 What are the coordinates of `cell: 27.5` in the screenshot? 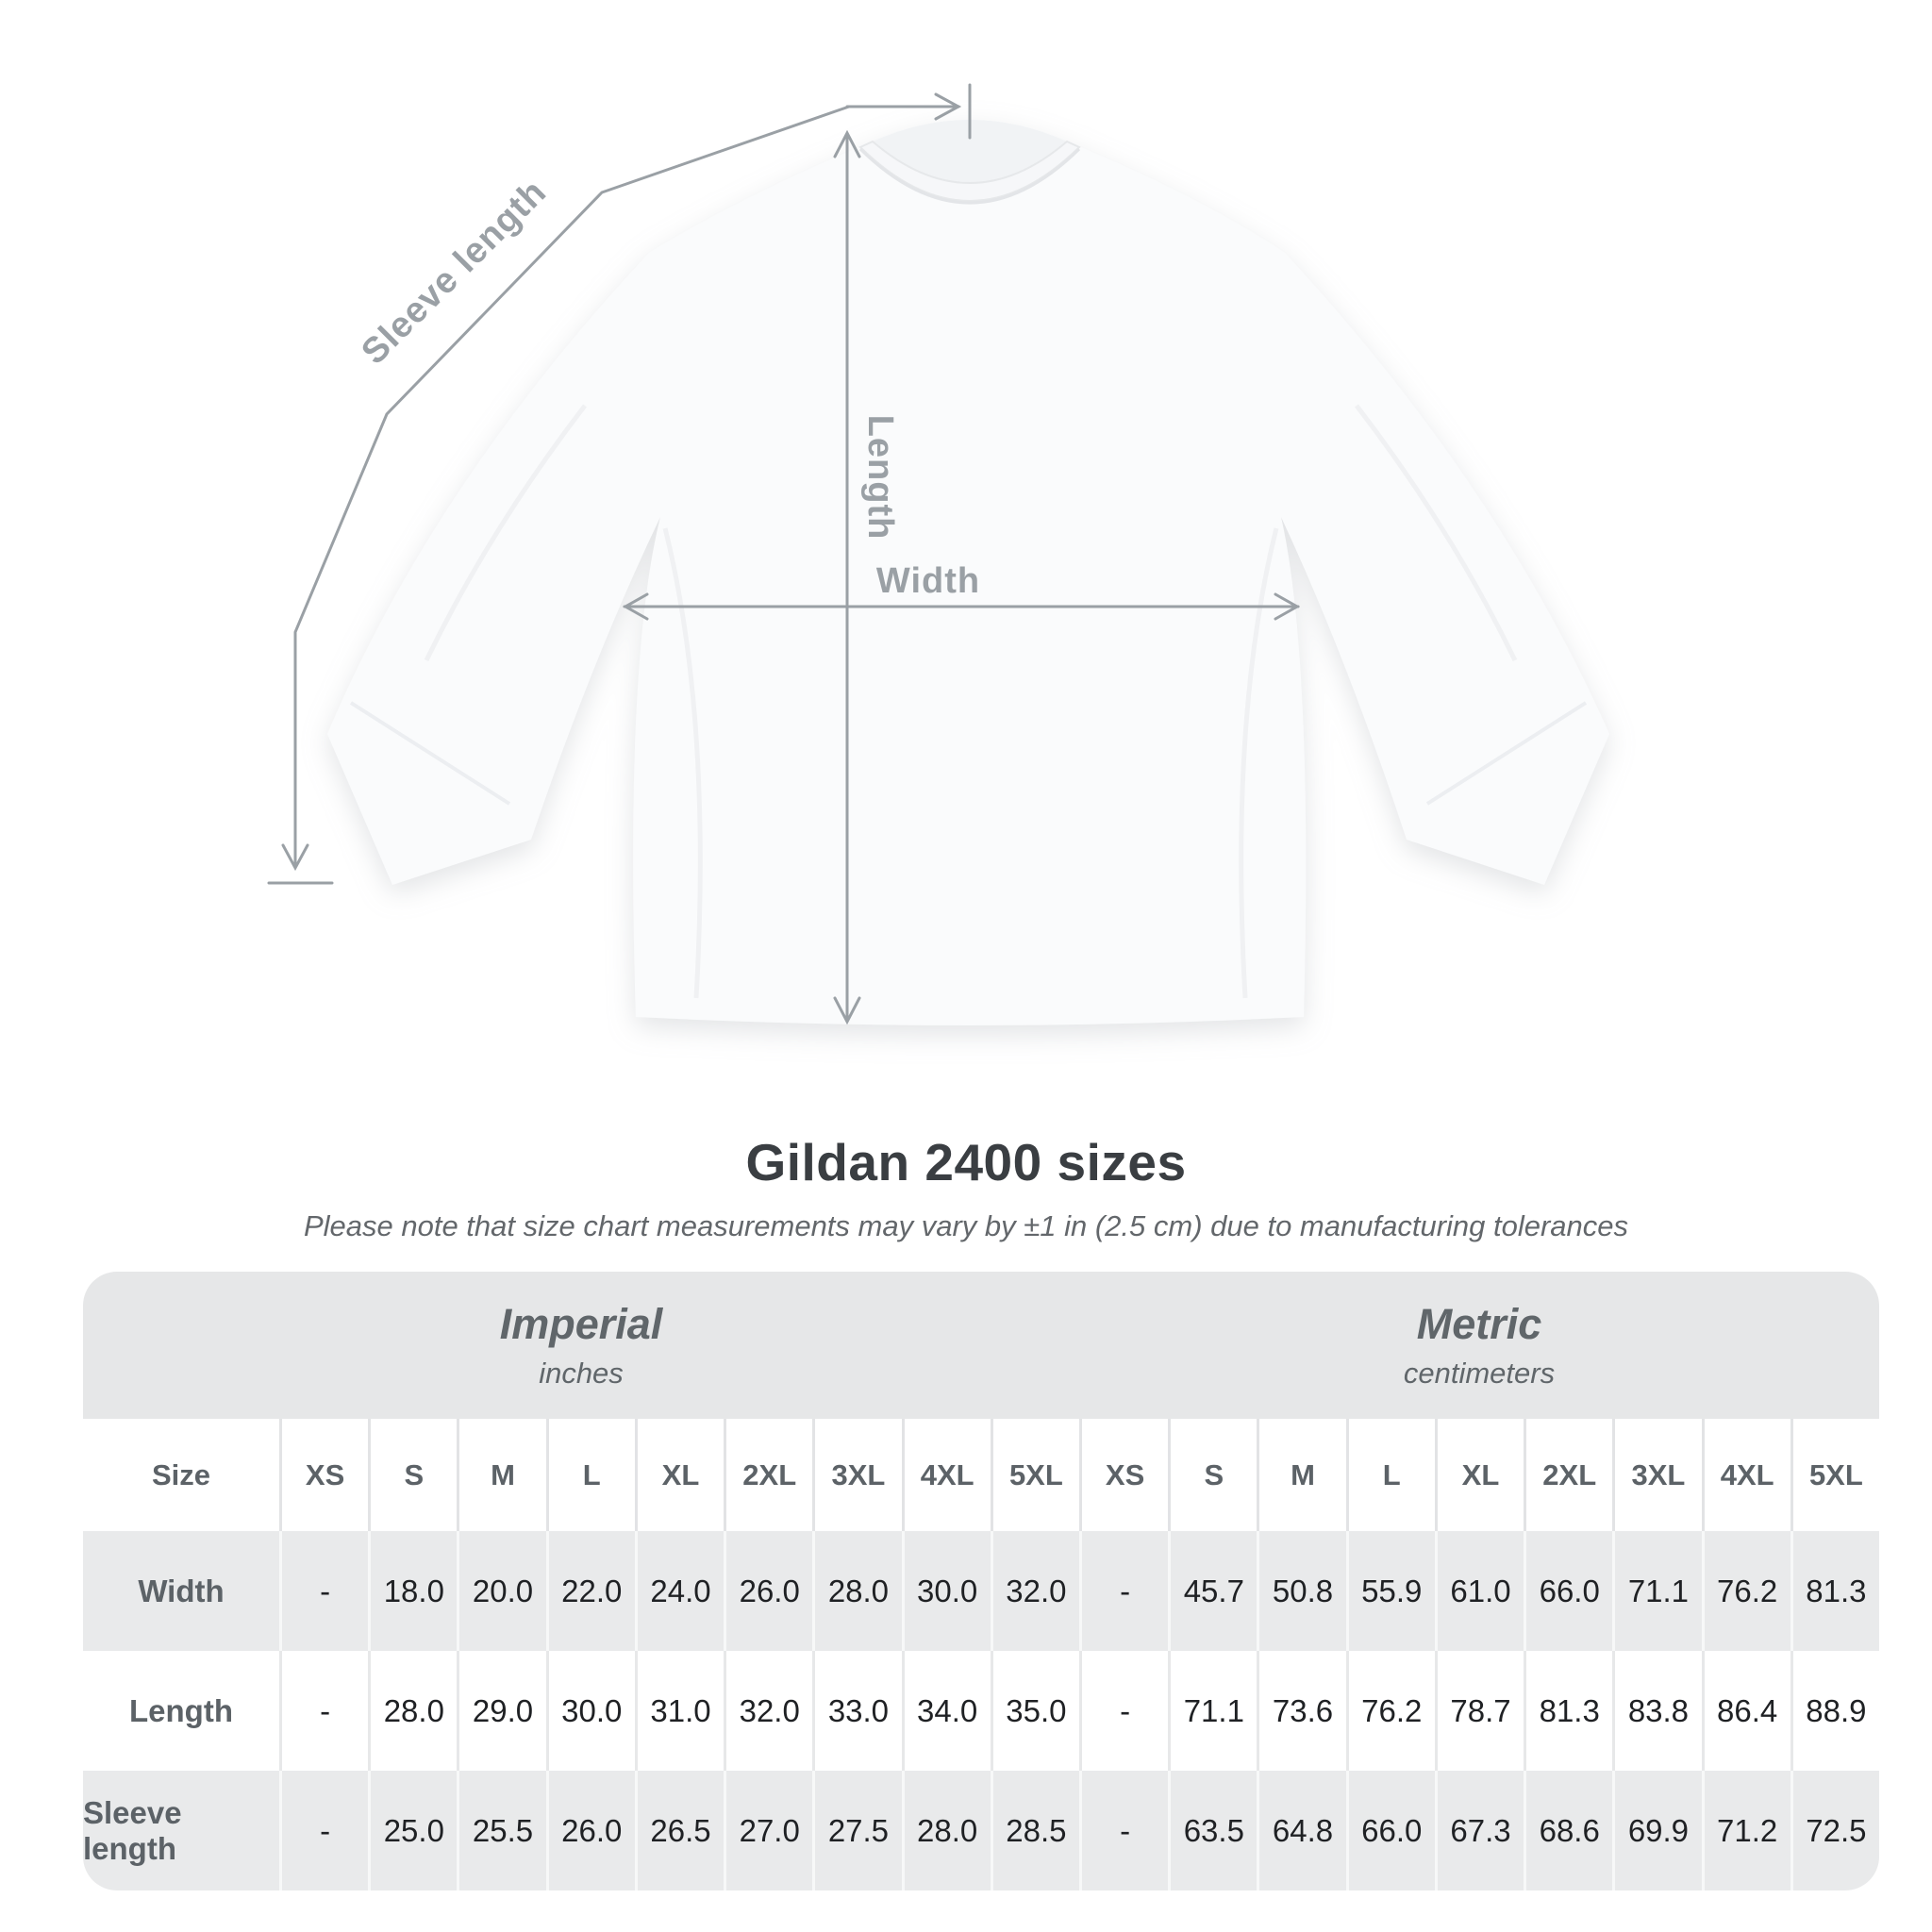 It's located at (856, 1831).